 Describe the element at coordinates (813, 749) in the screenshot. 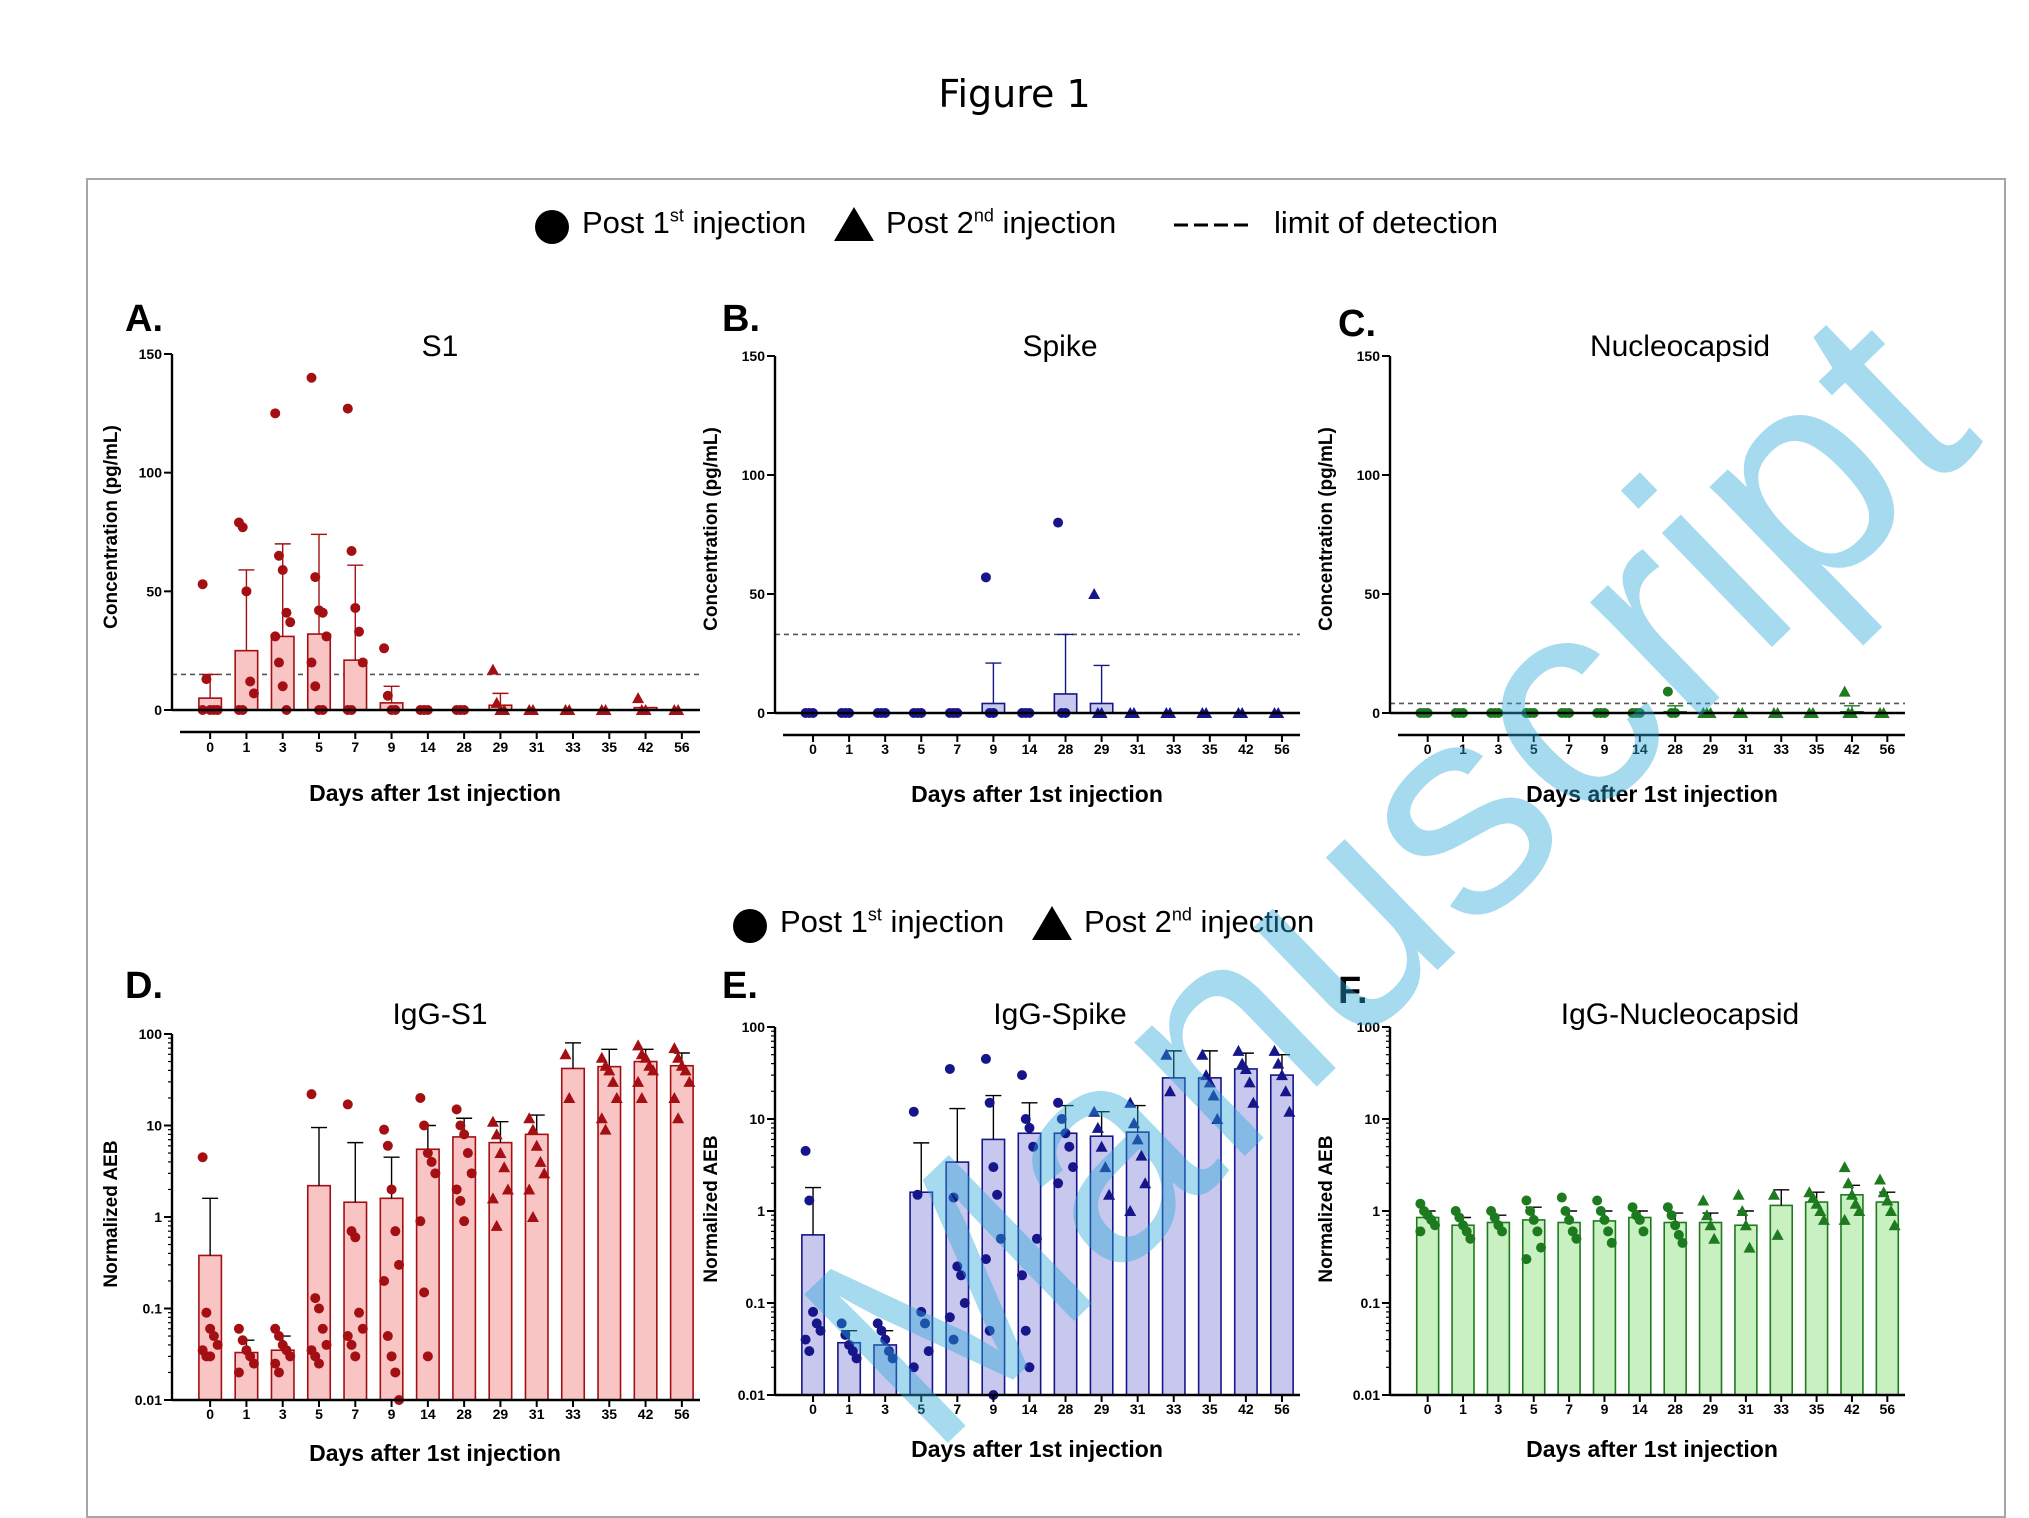

I see `x-tick-label: 0` at that location.